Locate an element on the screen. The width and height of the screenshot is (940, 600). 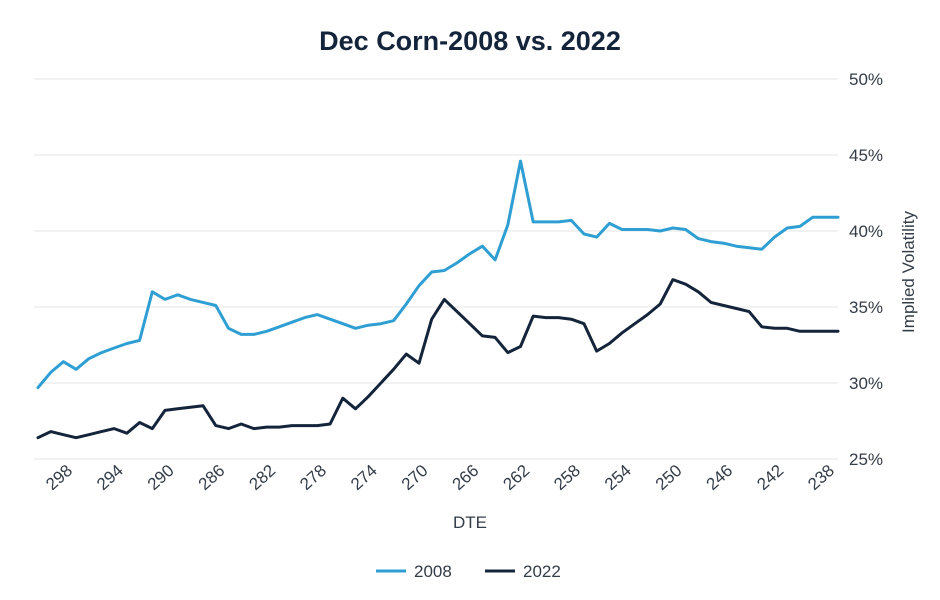
x-tick-label: 250 is located at coordinates (669, 477).